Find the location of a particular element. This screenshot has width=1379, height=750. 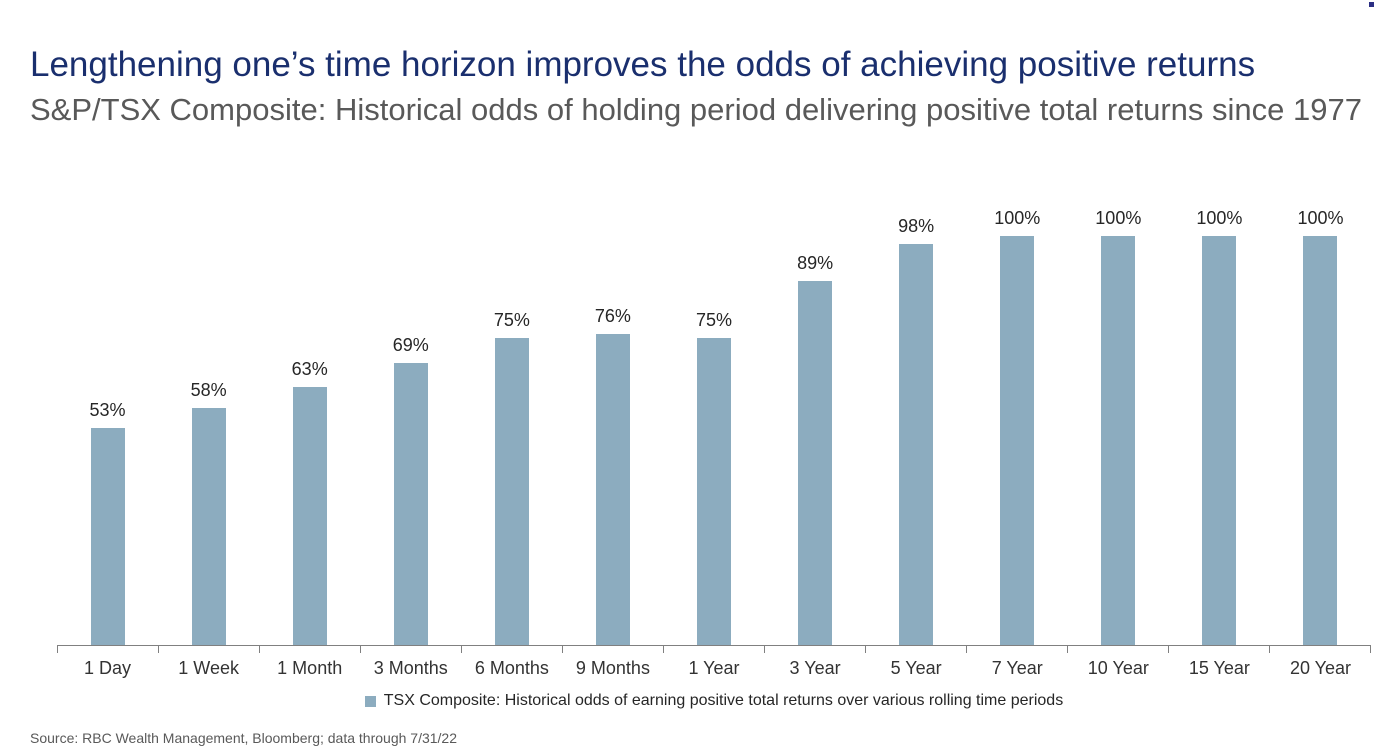

x-axis-label: 3 Year is located at coordinates (815, 668).